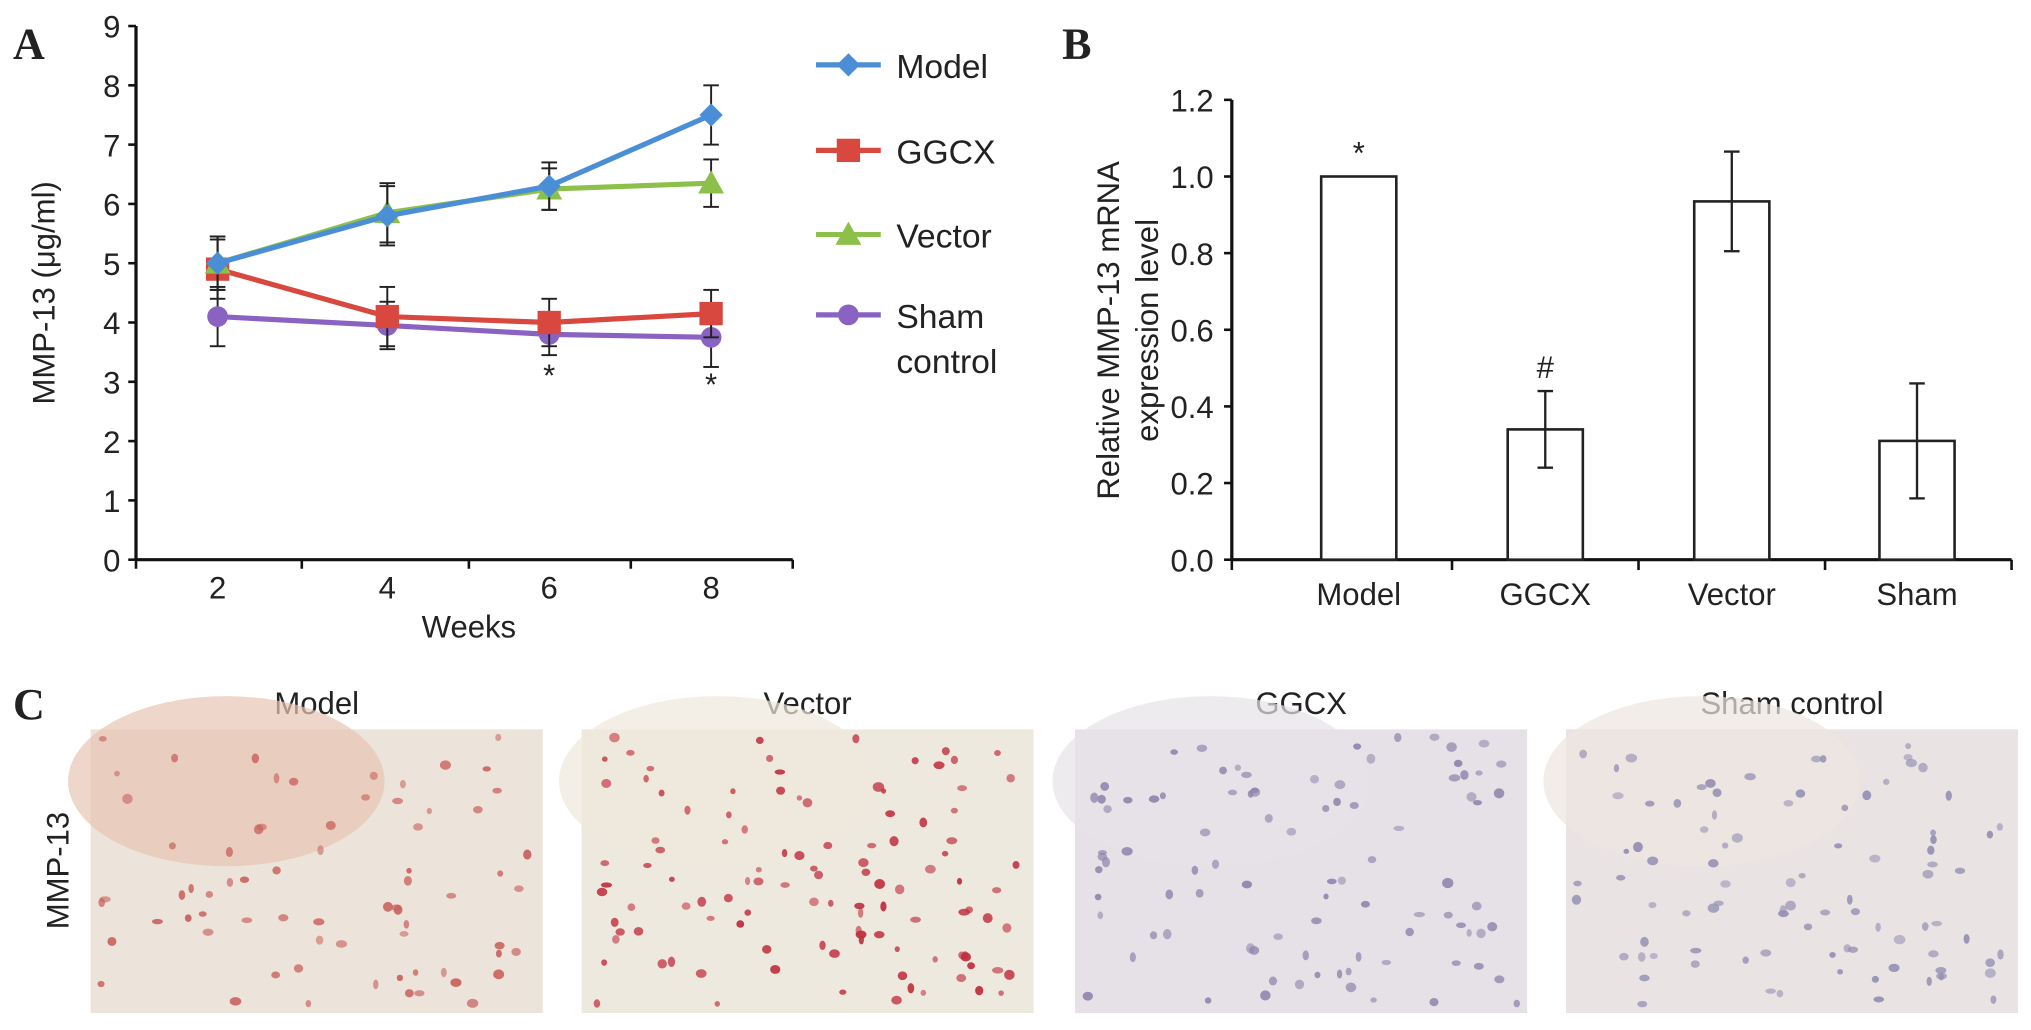 Image resolution: width=2031 pixels, height=1030 pixels. I want to click on y-tick-label: 0.6, so click(1191, 330).